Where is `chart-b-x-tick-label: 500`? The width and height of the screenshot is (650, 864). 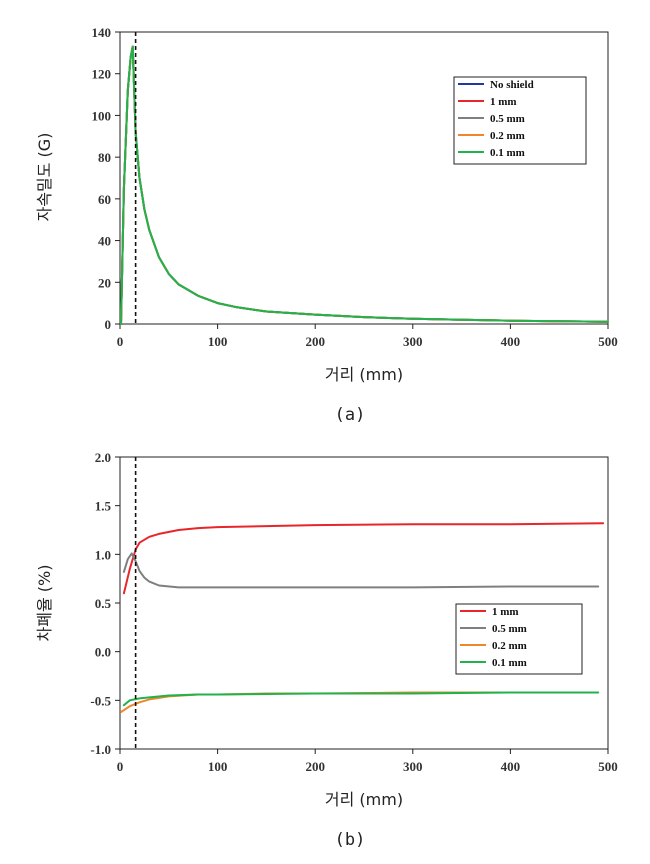 chart-b-x-tick-label: 500 is located at coordinates (608, 766).